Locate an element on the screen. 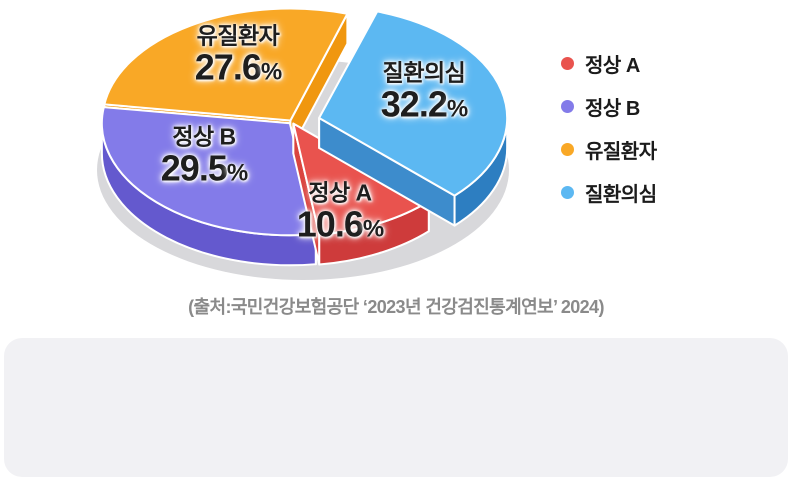  pie-label-name: 질환의심 is located at coordinates (424, 72).